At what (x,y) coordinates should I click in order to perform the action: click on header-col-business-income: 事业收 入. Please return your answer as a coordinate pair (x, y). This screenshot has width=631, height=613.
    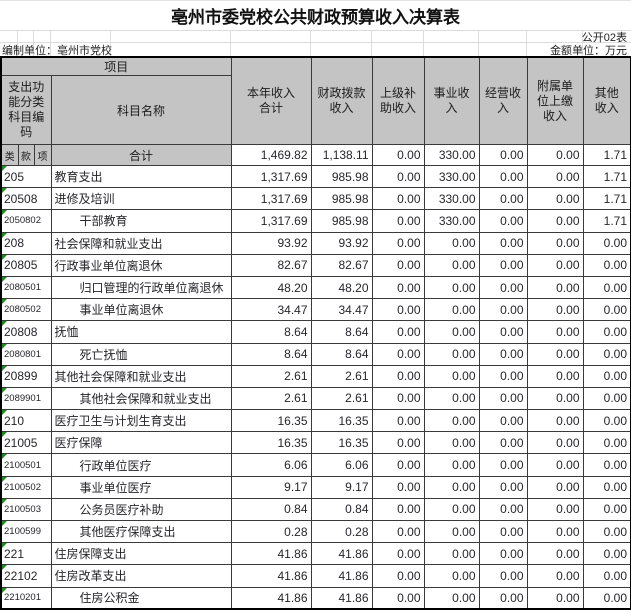
    Looking at the image, I should click on (451, 100).